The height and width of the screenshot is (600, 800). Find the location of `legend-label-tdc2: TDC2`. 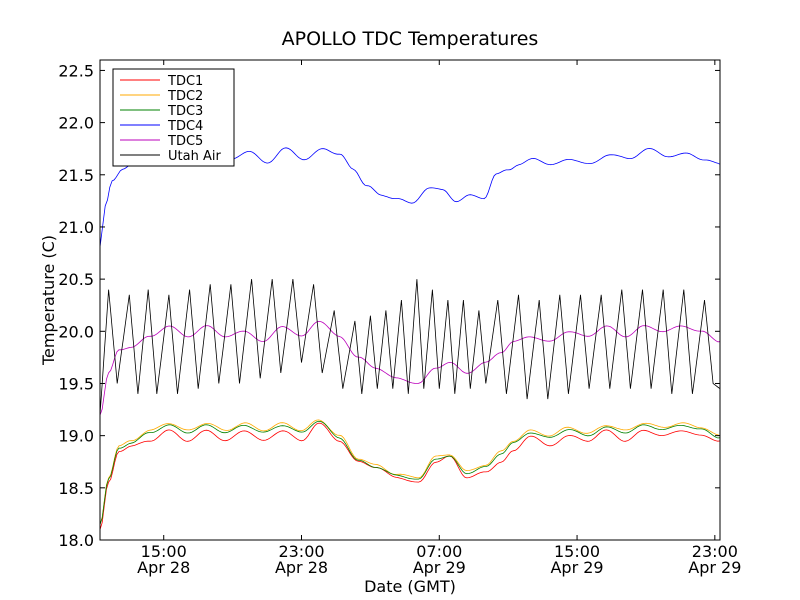

legend-label-tdc2: TDC2 is located at coordinates (185, 96).